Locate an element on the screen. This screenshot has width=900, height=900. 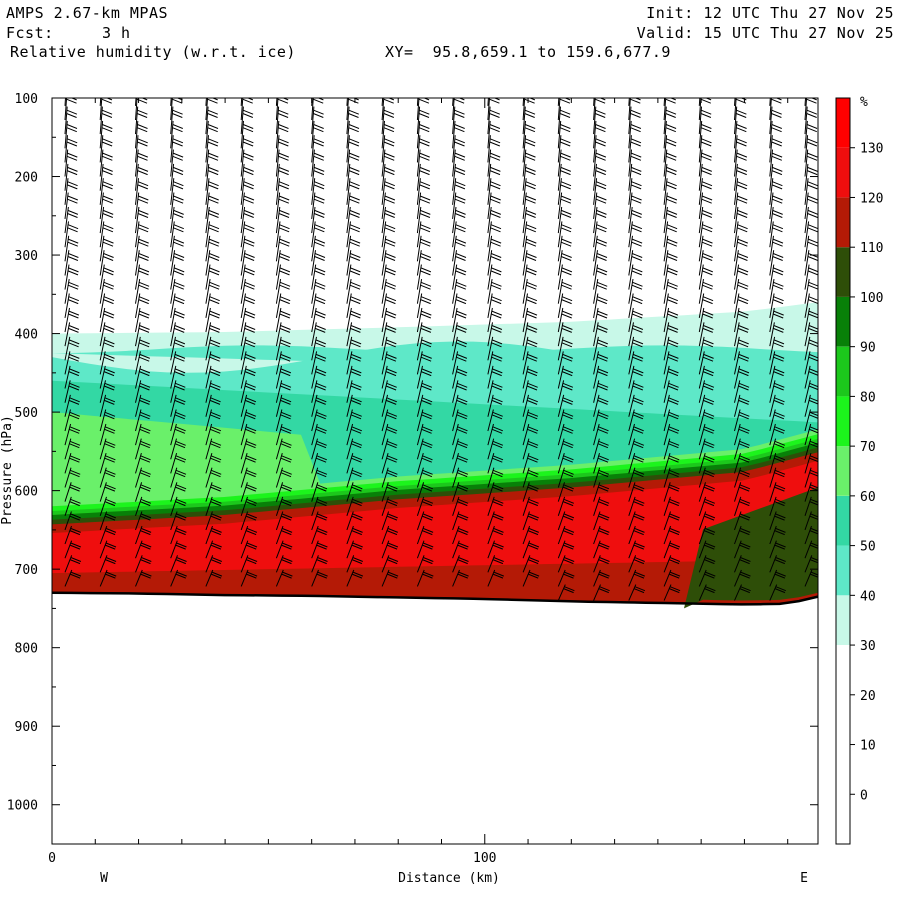
colorbar-label: 20 is located at coordinates (868, 696).